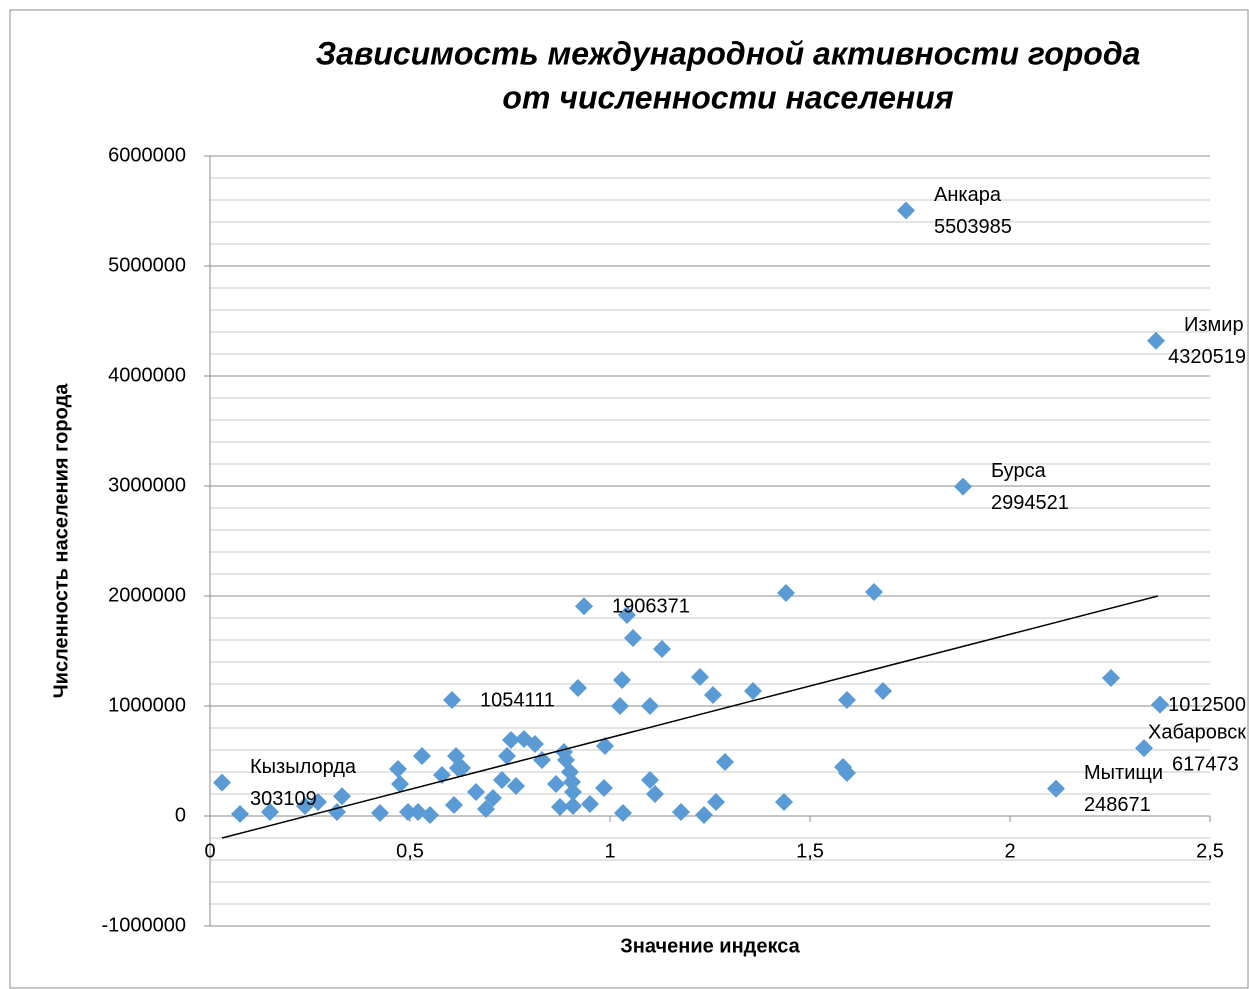 This screenshot has width=1249, height=989. What do you see at coordinates (1207, 705) in the screenshot?
I see `data-label: 1012500` at bounding box center [1207, 705].